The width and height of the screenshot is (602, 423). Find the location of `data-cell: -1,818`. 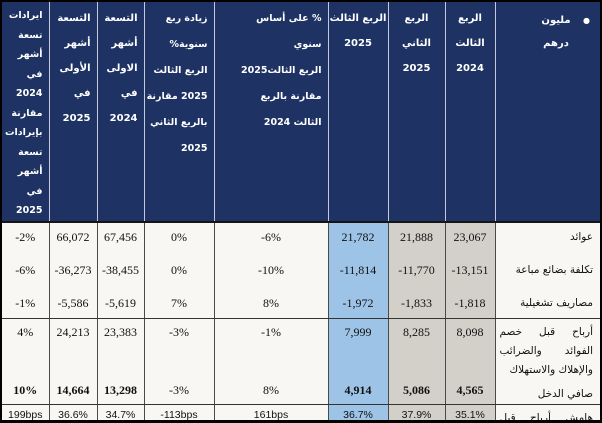

data-cell: -1,818 is located at coordinates (469, 304).